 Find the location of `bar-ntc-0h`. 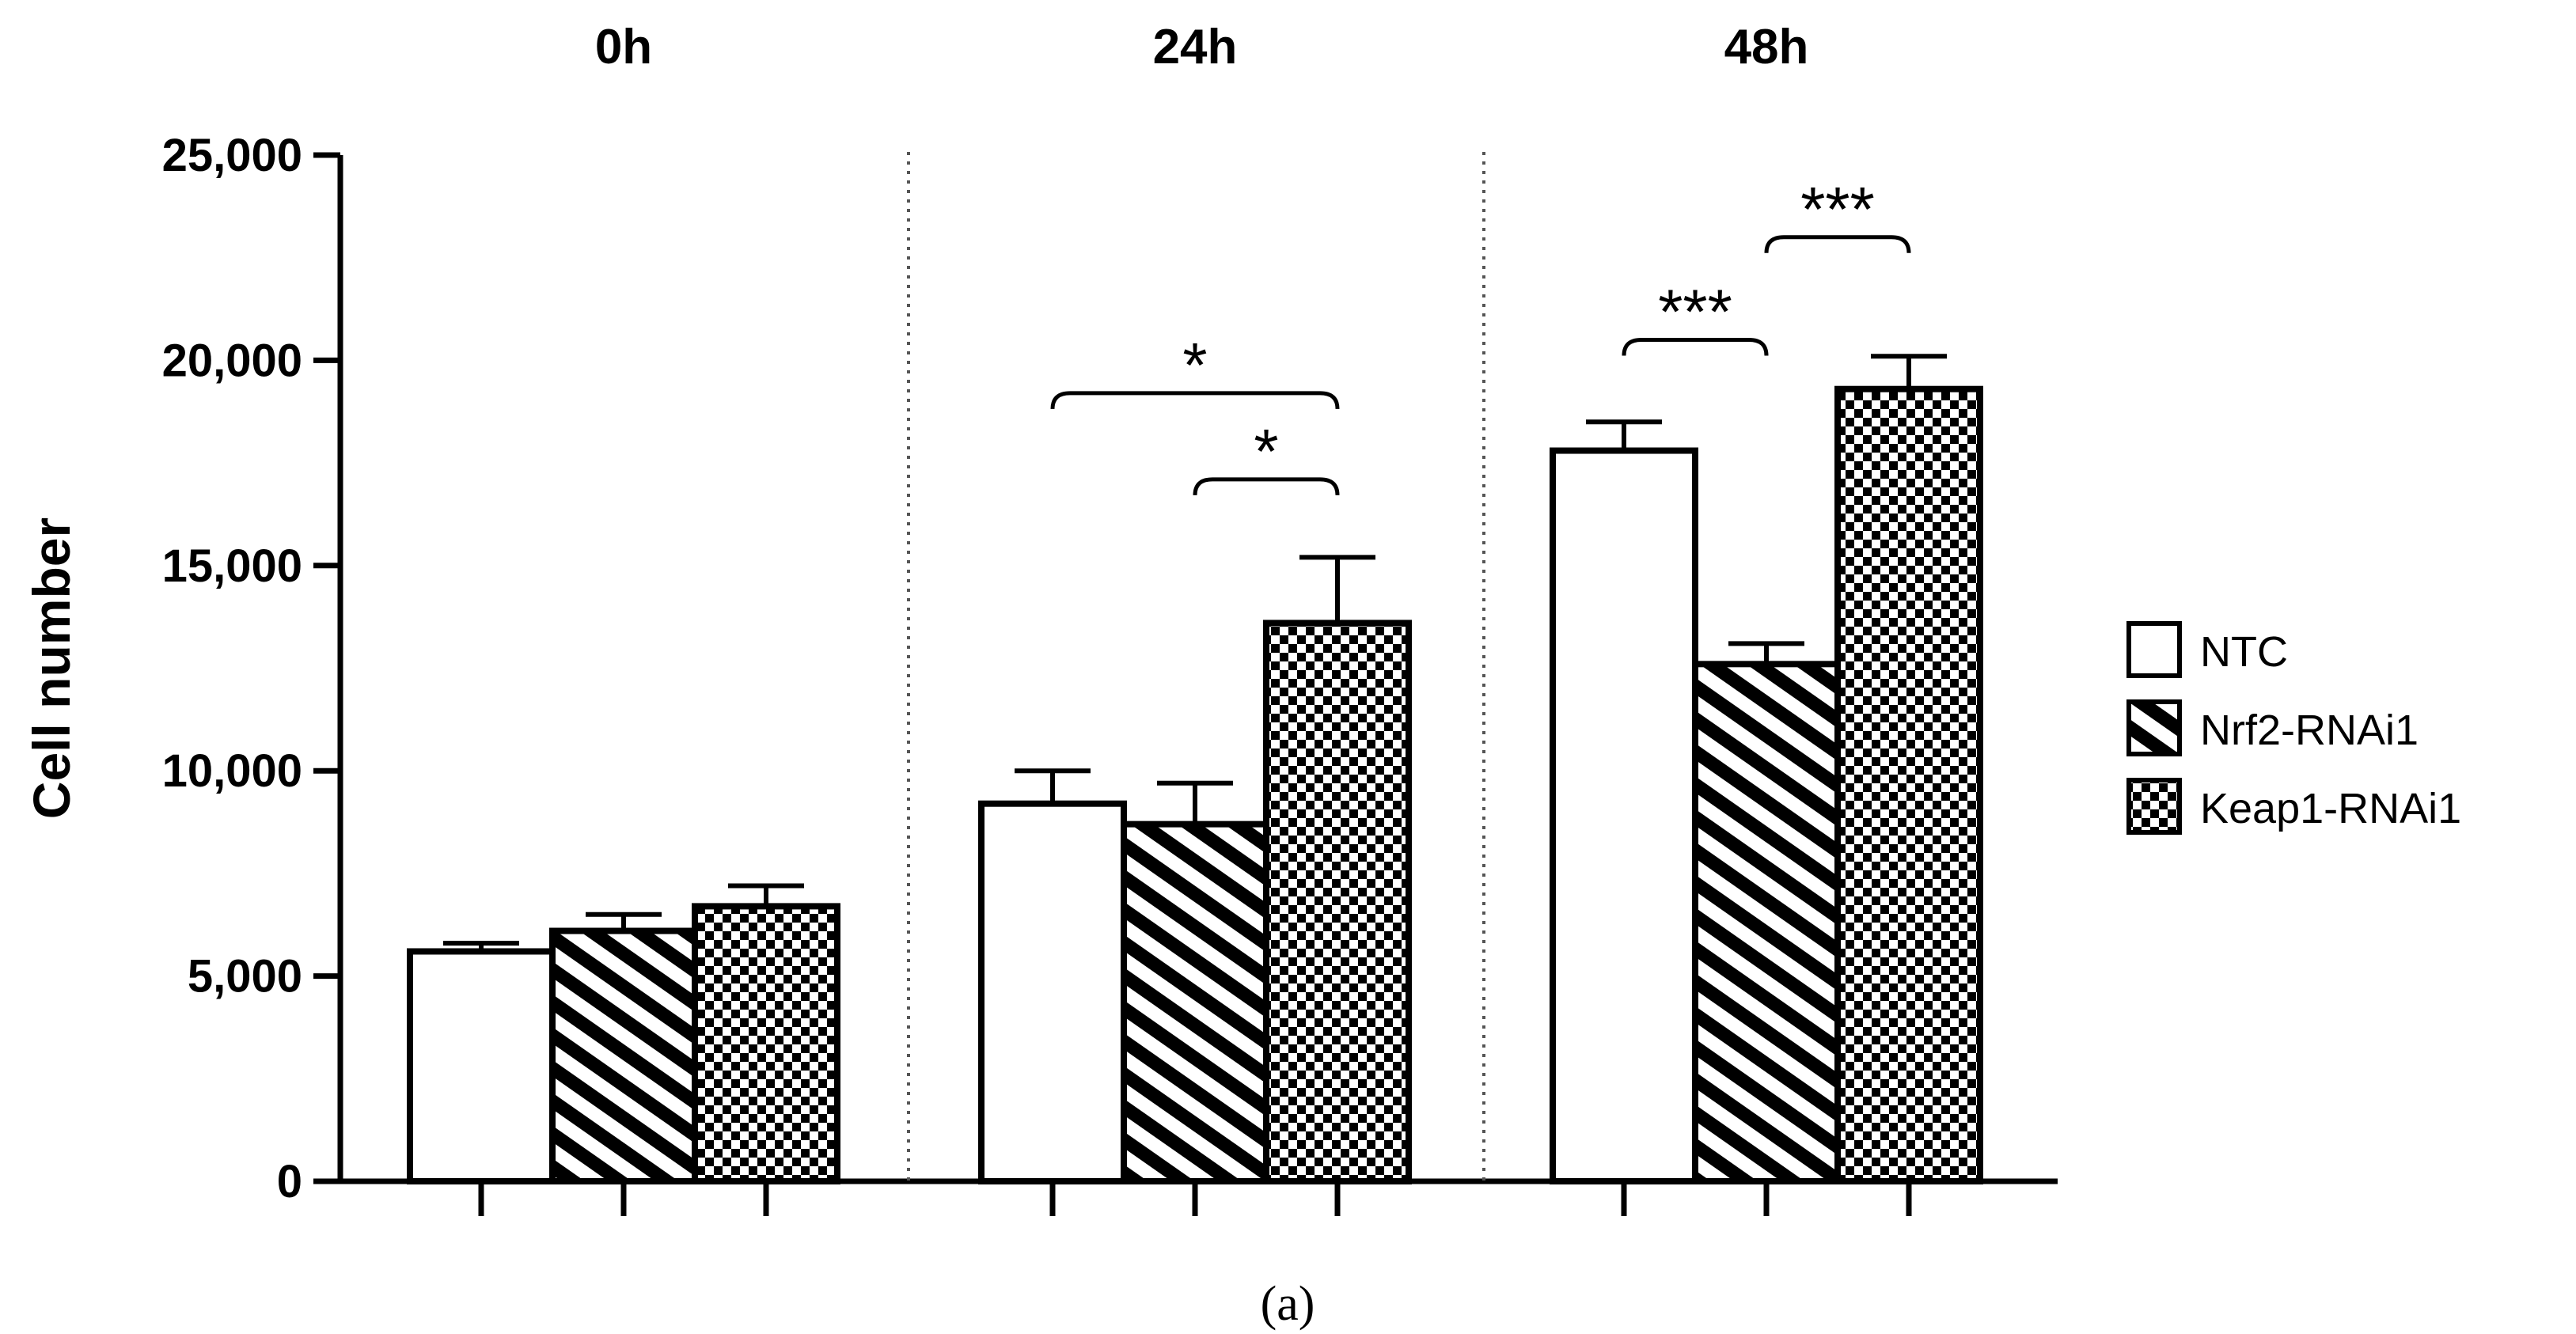

bar-ntc-0h is located at coordinates (481, 1066).